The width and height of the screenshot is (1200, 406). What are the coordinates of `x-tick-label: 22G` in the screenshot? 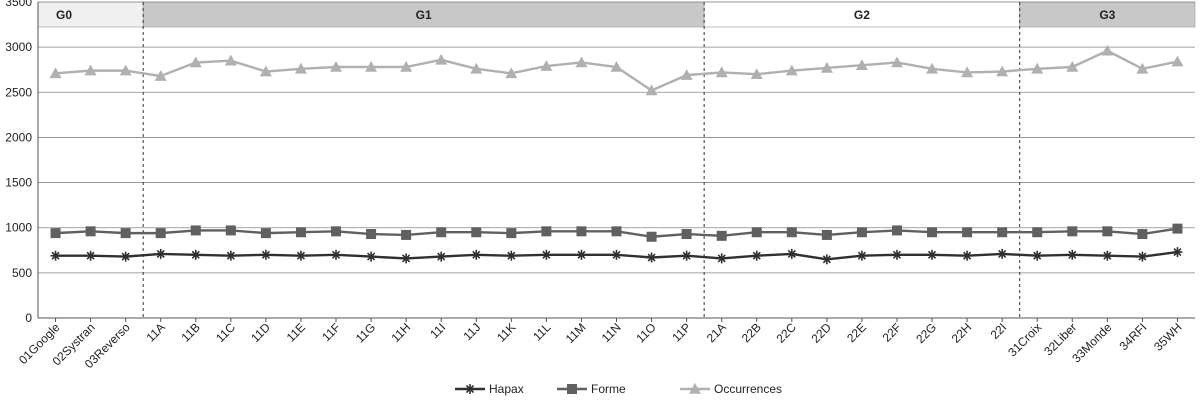 It's located at (926, 333).